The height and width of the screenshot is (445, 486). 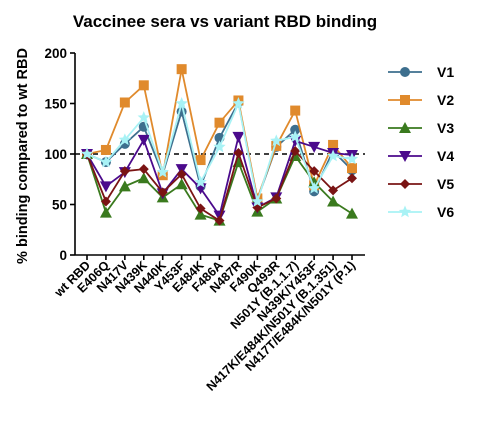 What do you see at coordinates (421, 212) in the screenshot?
I see `legend-item-v6: V6` at bounding box center [421, 212].